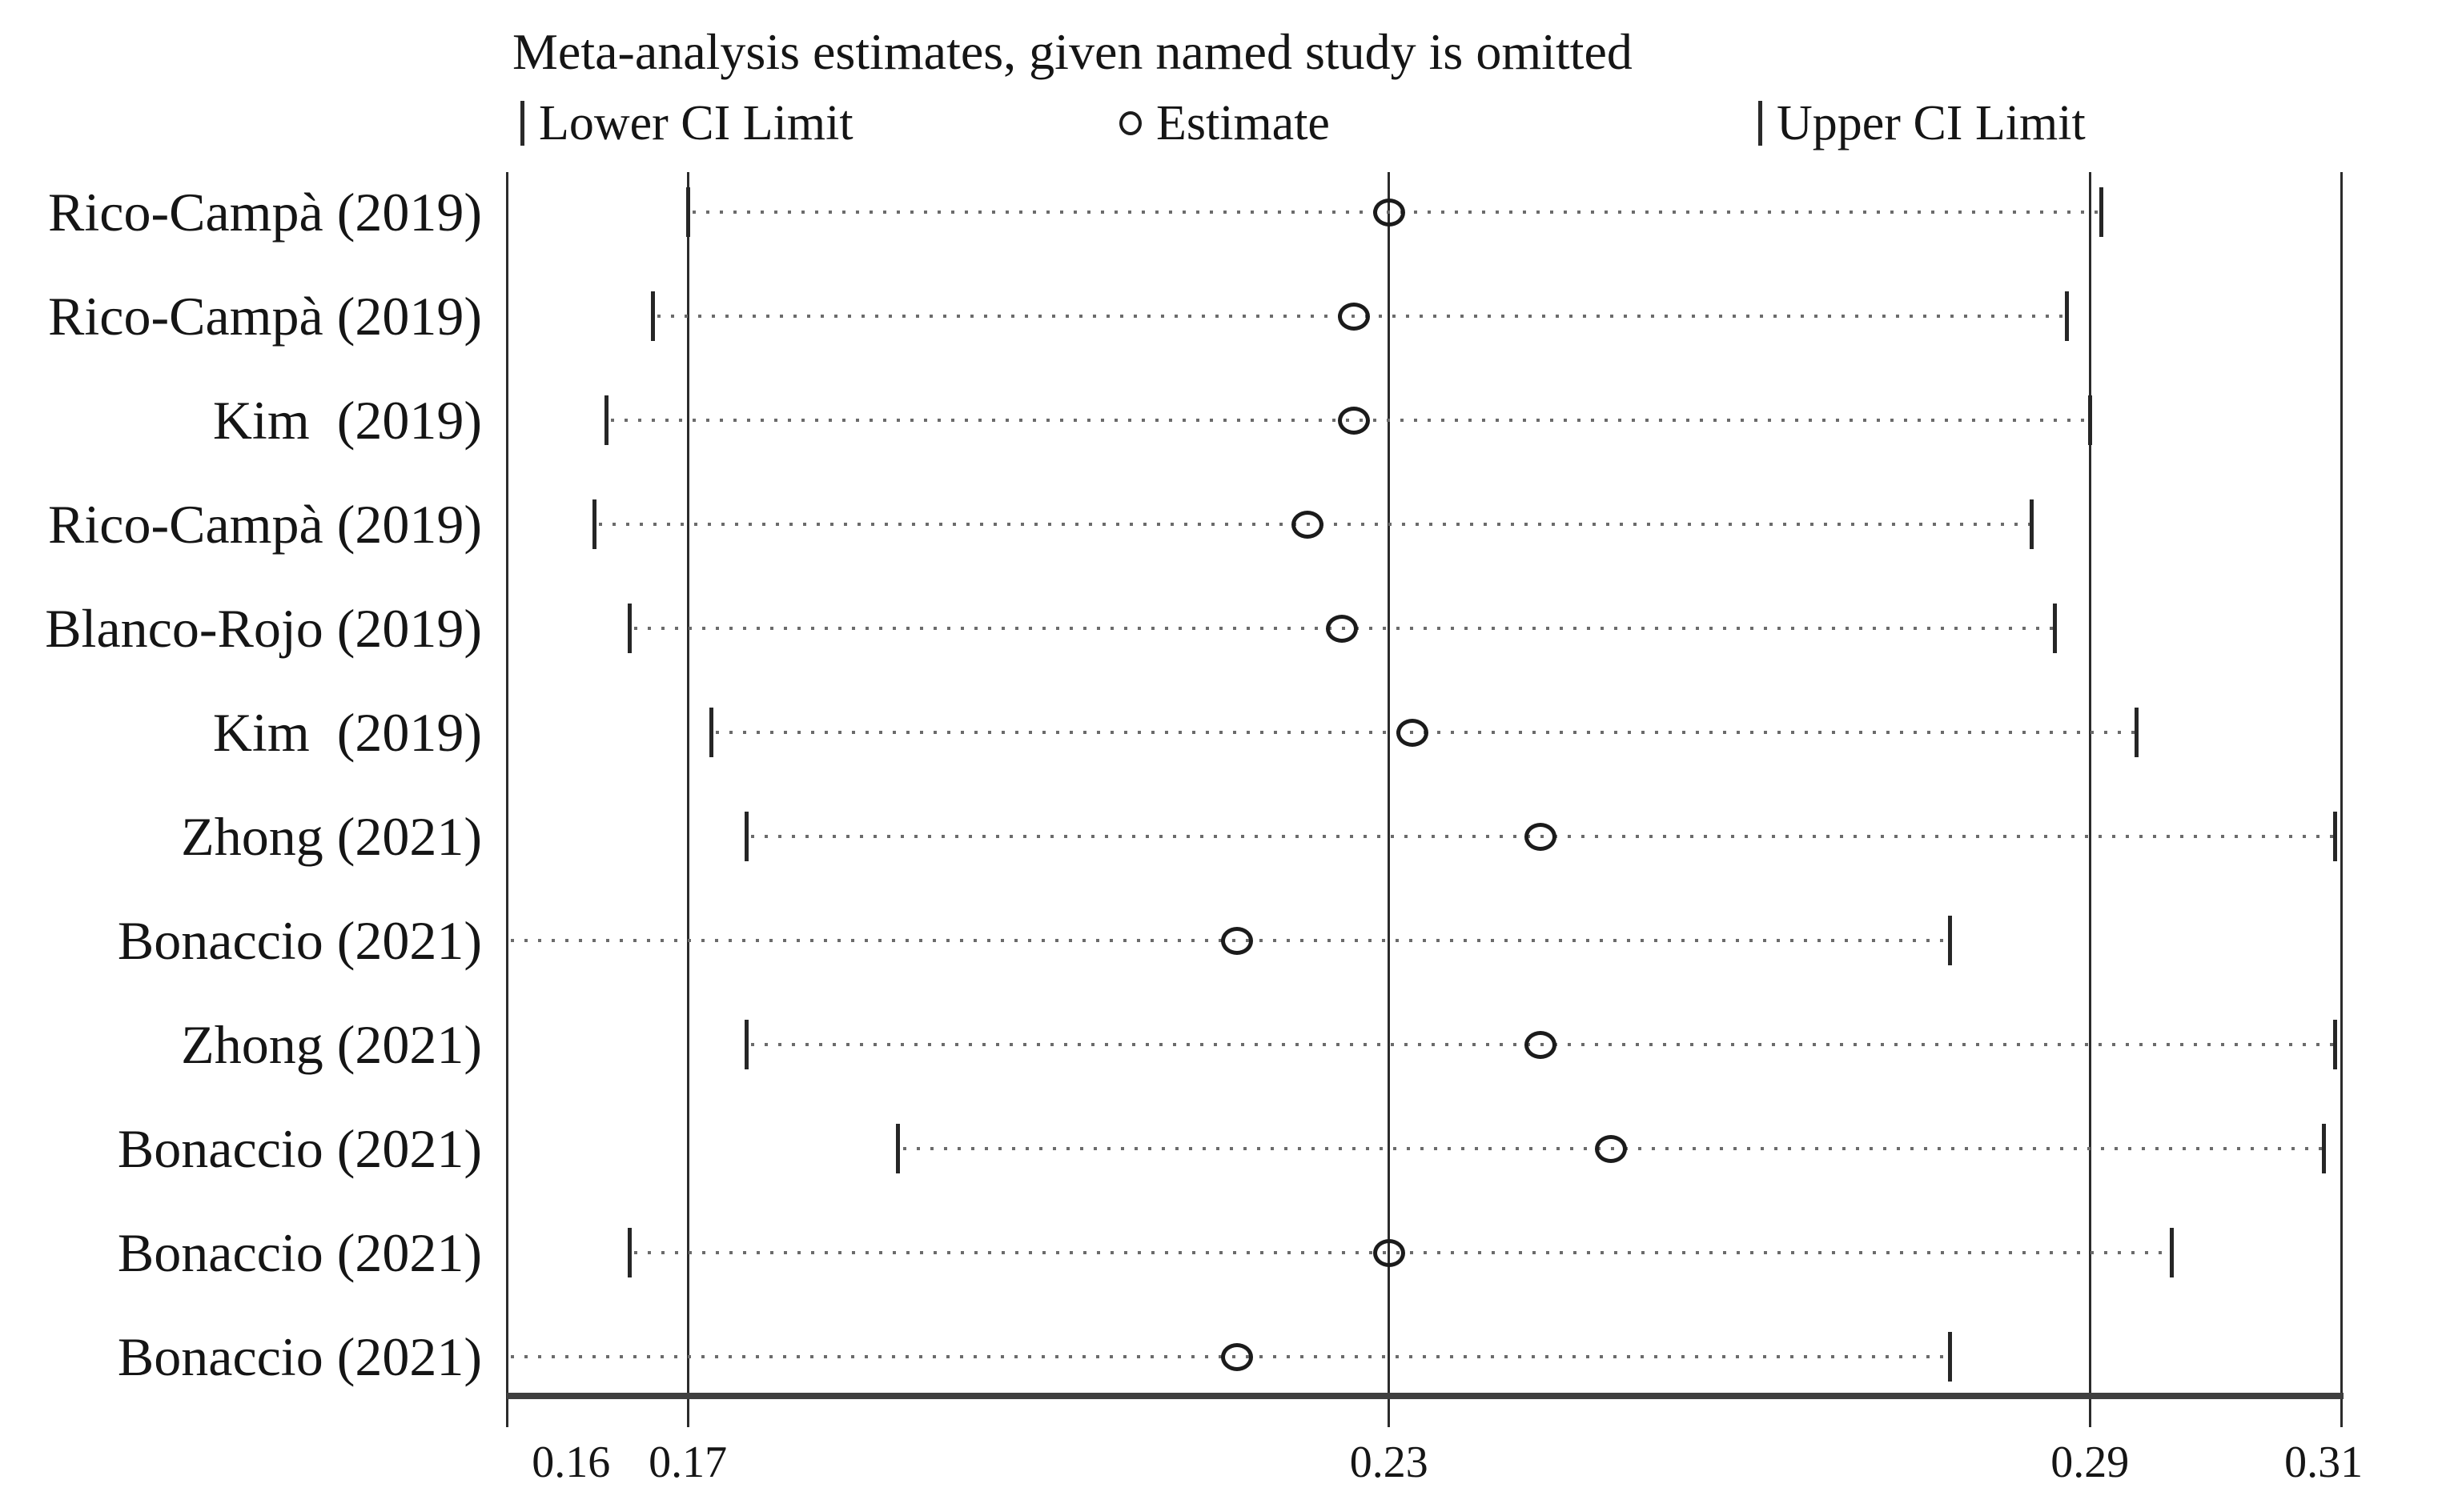 This screenshot has width=2446, height=1512. What do you see at coordinates (1389, 1463) in the screenshot?
I see `x-tick-label: 0.23` at bounding box center [1389, 1463].